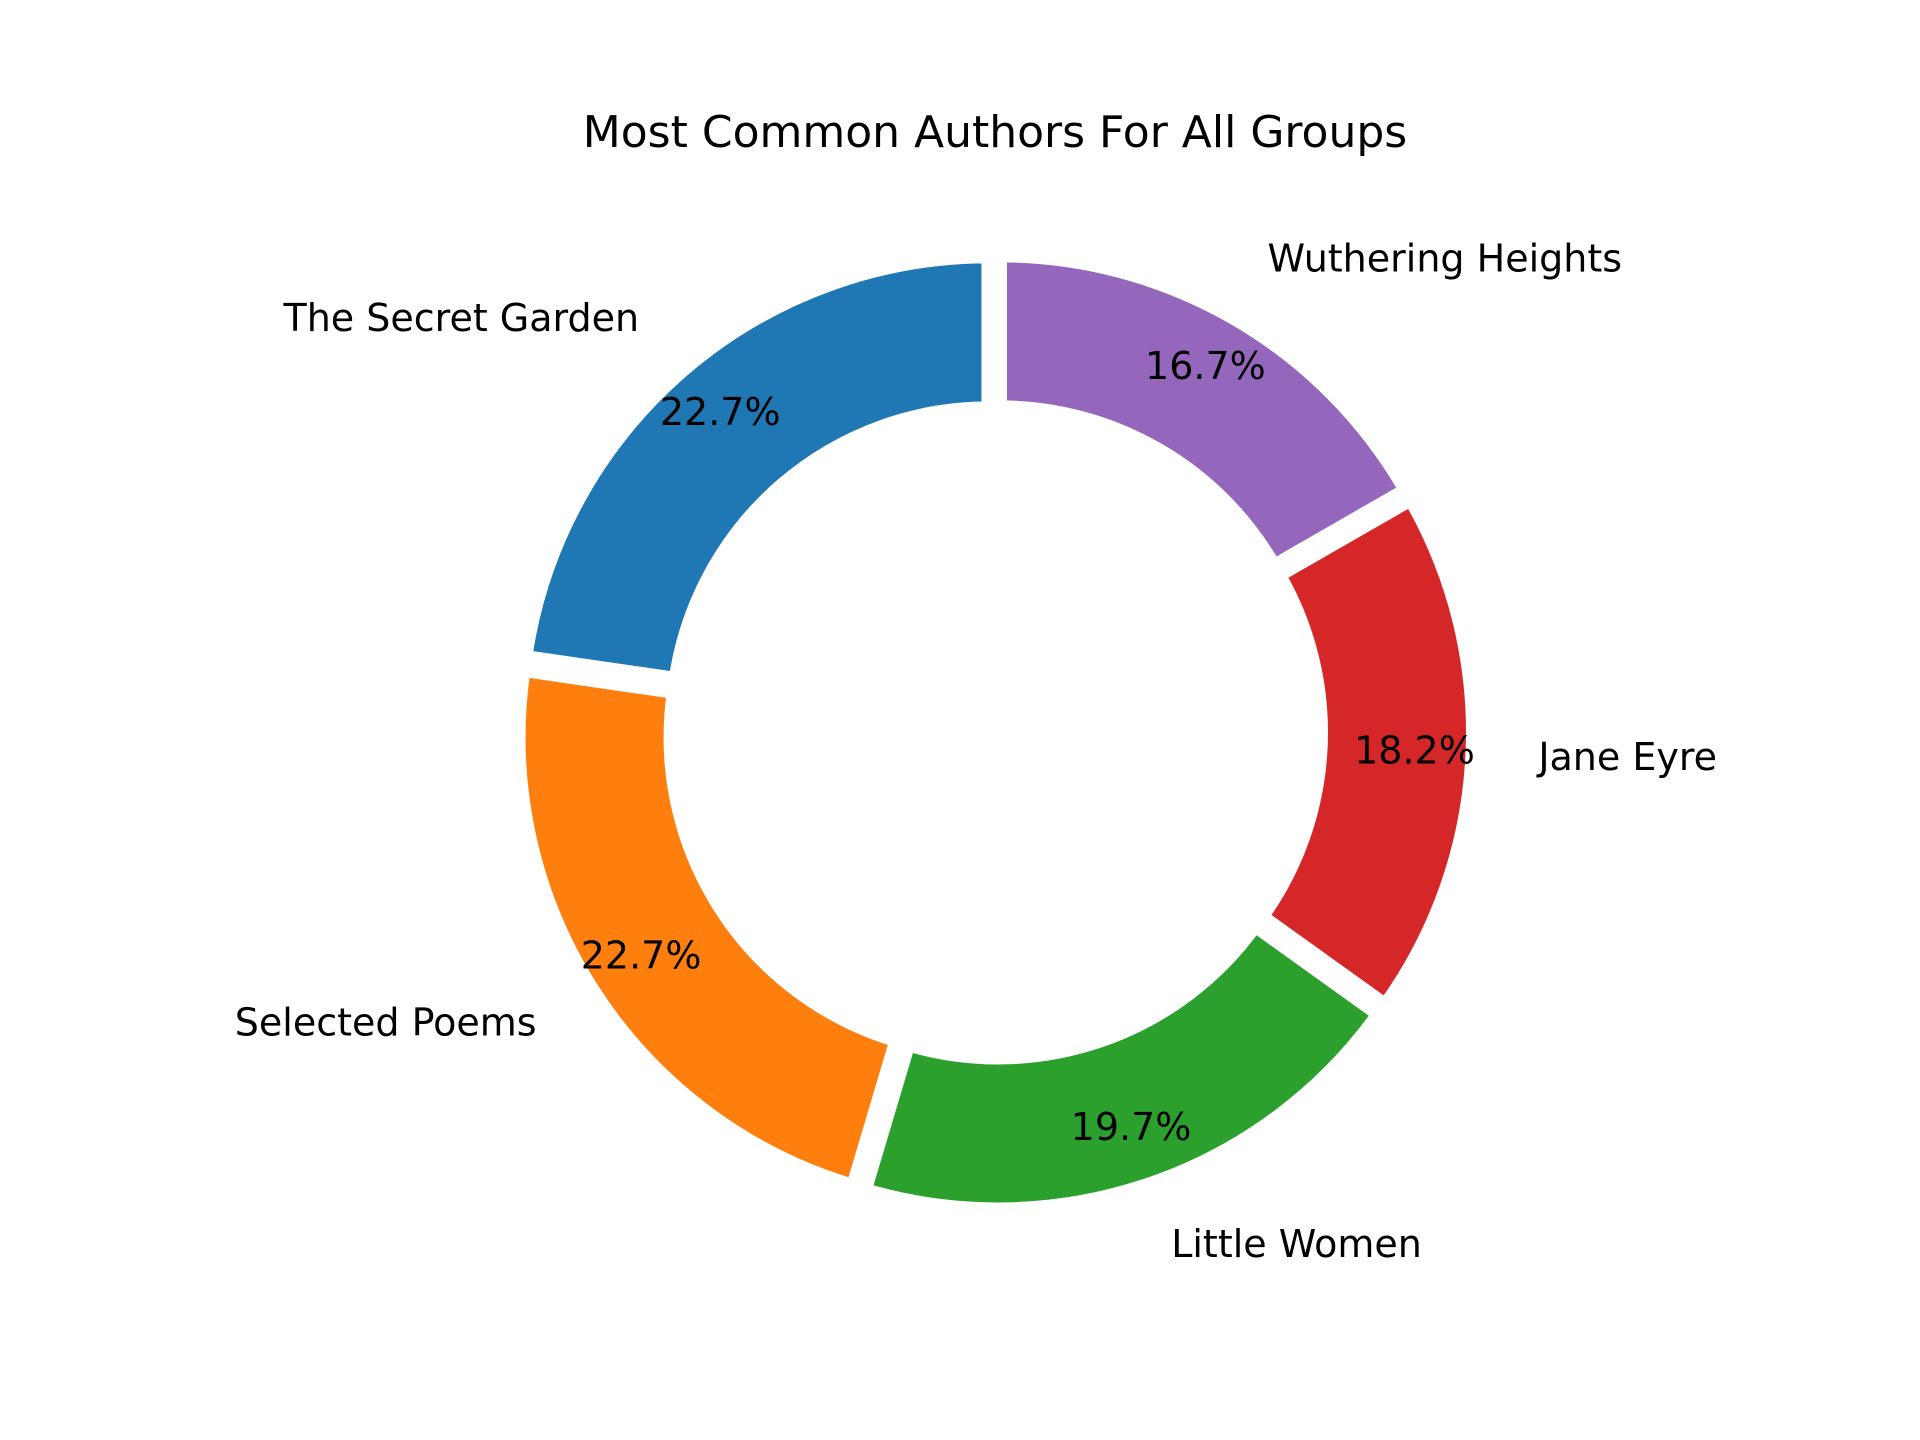 This screenshot has width=1920, height=1440. I want to click on pct-label-selected-poems: 22.7%, so click(641, 956).